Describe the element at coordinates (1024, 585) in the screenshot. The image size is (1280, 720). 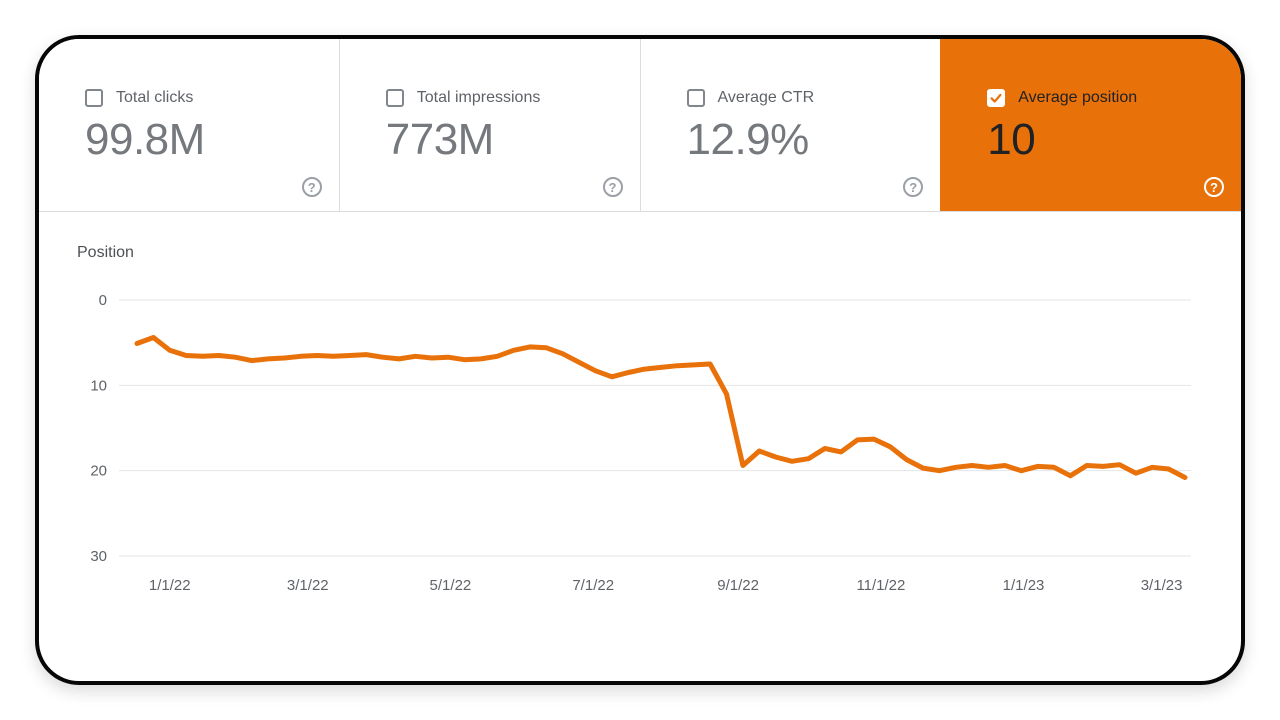
I see `x-tick-label: 1/1/23` at that location.